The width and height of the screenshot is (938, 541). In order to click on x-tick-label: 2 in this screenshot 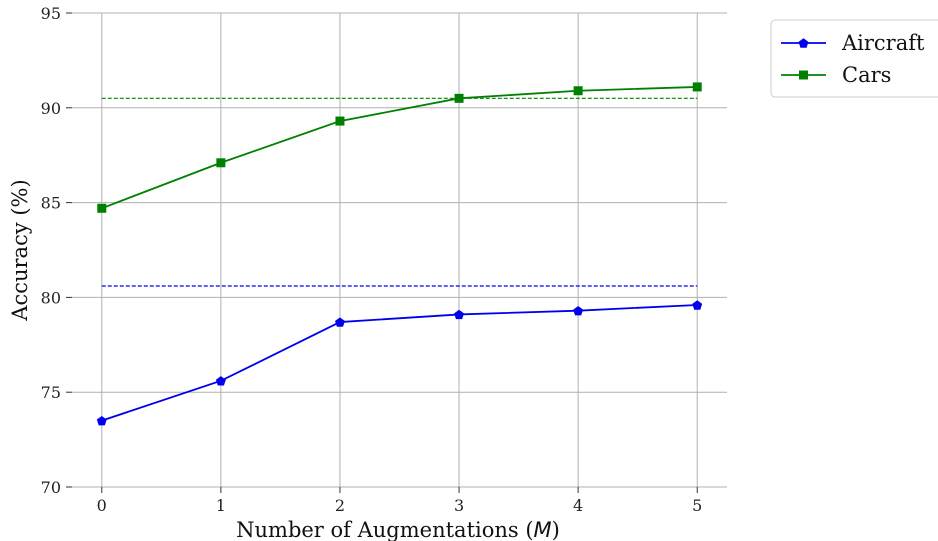, I will do `click(340, 505)`.